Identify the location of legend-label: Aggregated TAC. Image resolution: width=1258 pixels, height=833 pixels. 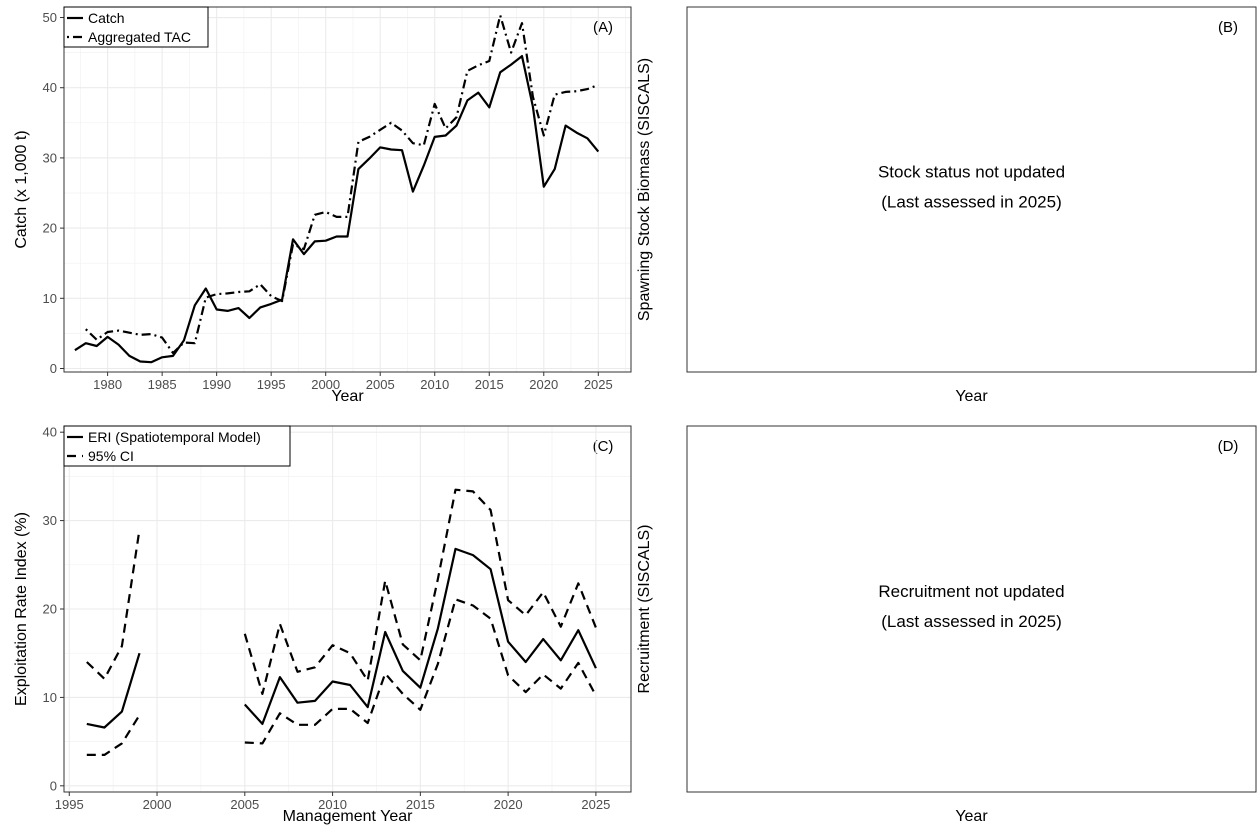
(139, 37).